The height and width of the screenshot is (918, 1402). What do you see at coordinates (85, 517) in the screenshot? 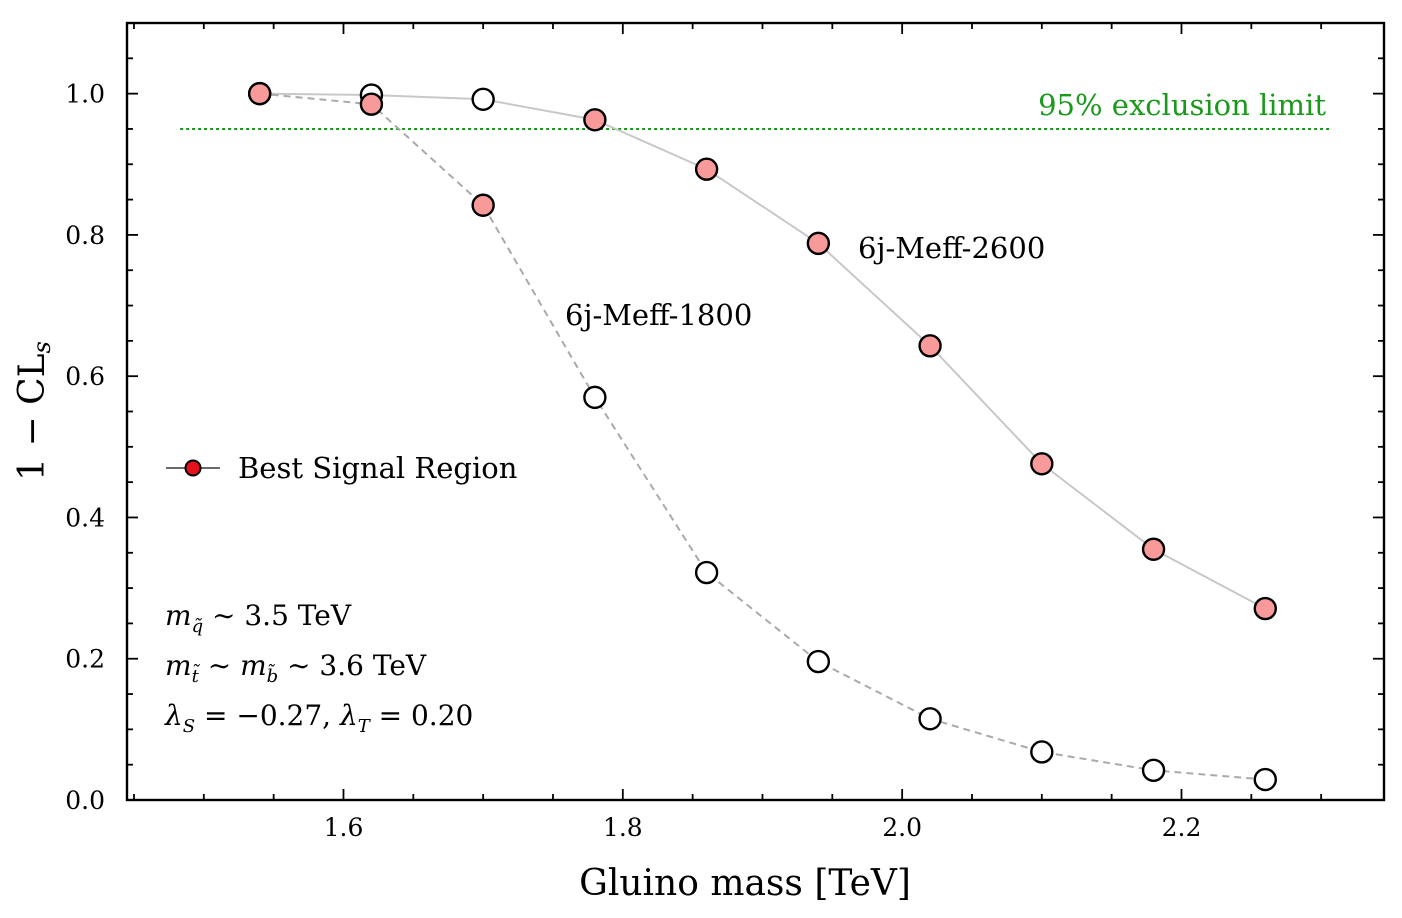
I see `y-tick-label: 0.4` at bounding box center [85, 517].